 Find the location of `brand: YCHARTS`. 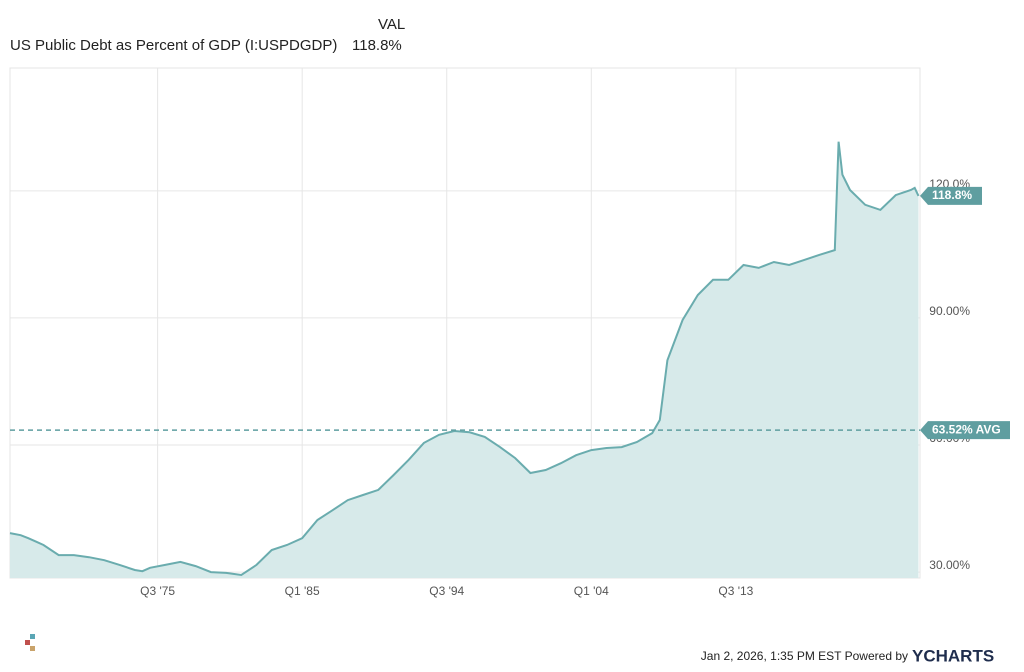

brand: YCHARTS is located at coordinates (953, 655).